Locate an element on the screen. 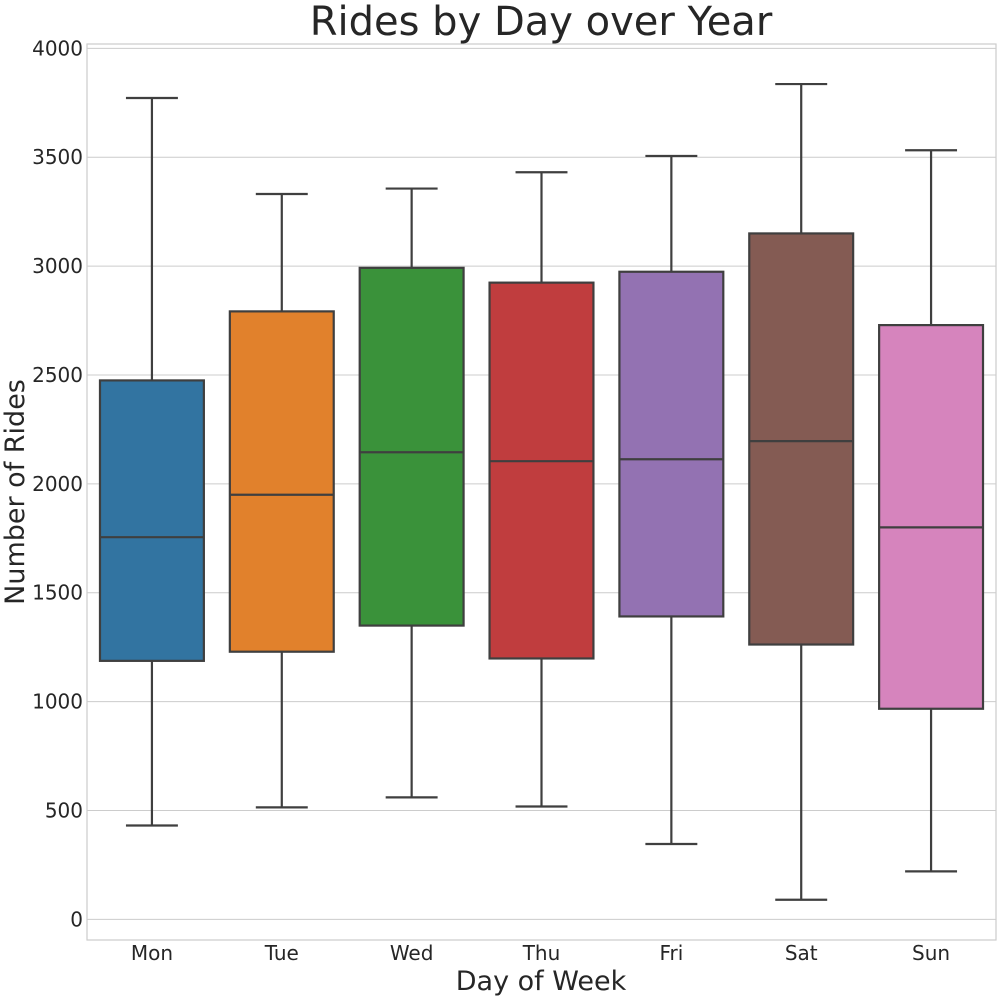 The image size is (1000, 1000). y-tick-labels: 0 500 1000 1500 2000 2500 3000 3500 4000 is located at coordinates (57, 483).